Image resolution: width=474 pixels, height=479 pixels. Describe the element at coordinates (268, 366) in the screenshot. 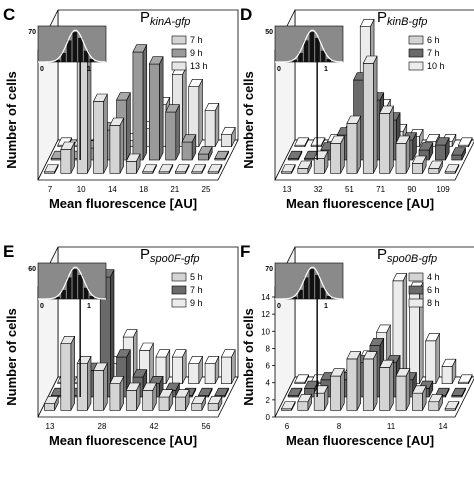

I see `y-tick-label: 6` at that location.